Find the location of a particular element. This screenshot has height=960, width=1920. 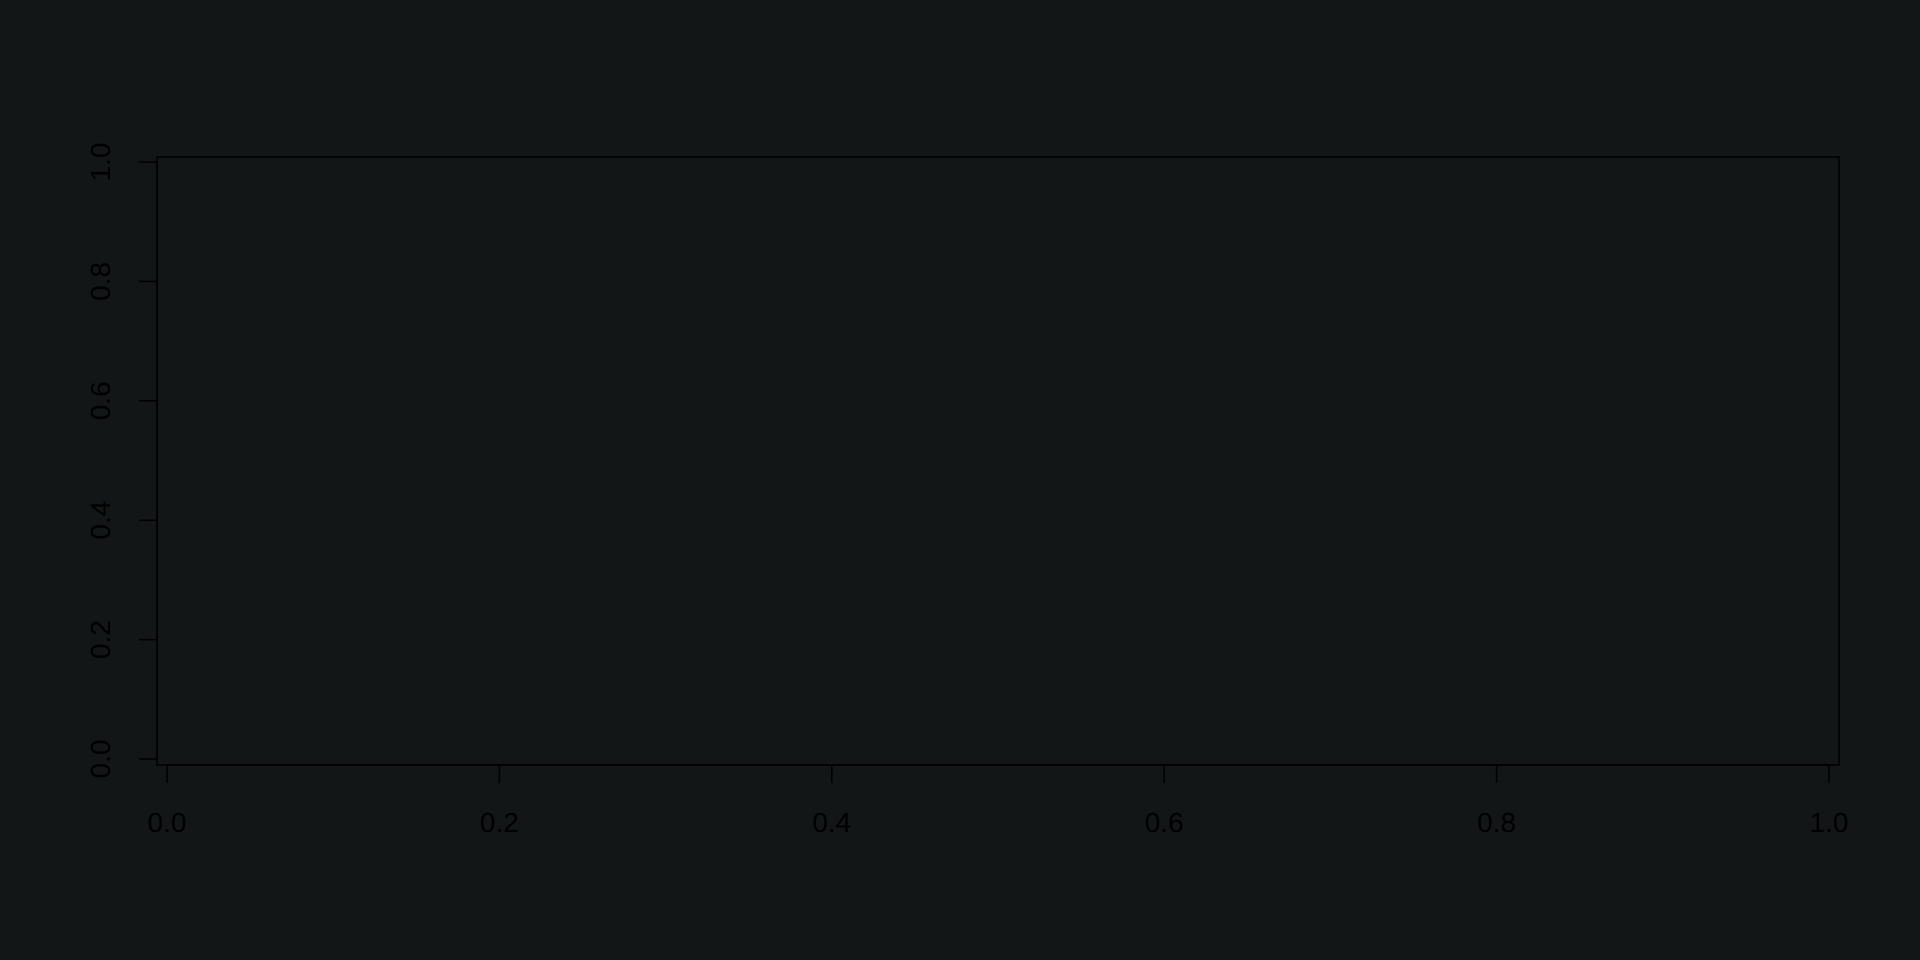

y-tick-label: 0.6 is located at coordinates (100, 400).